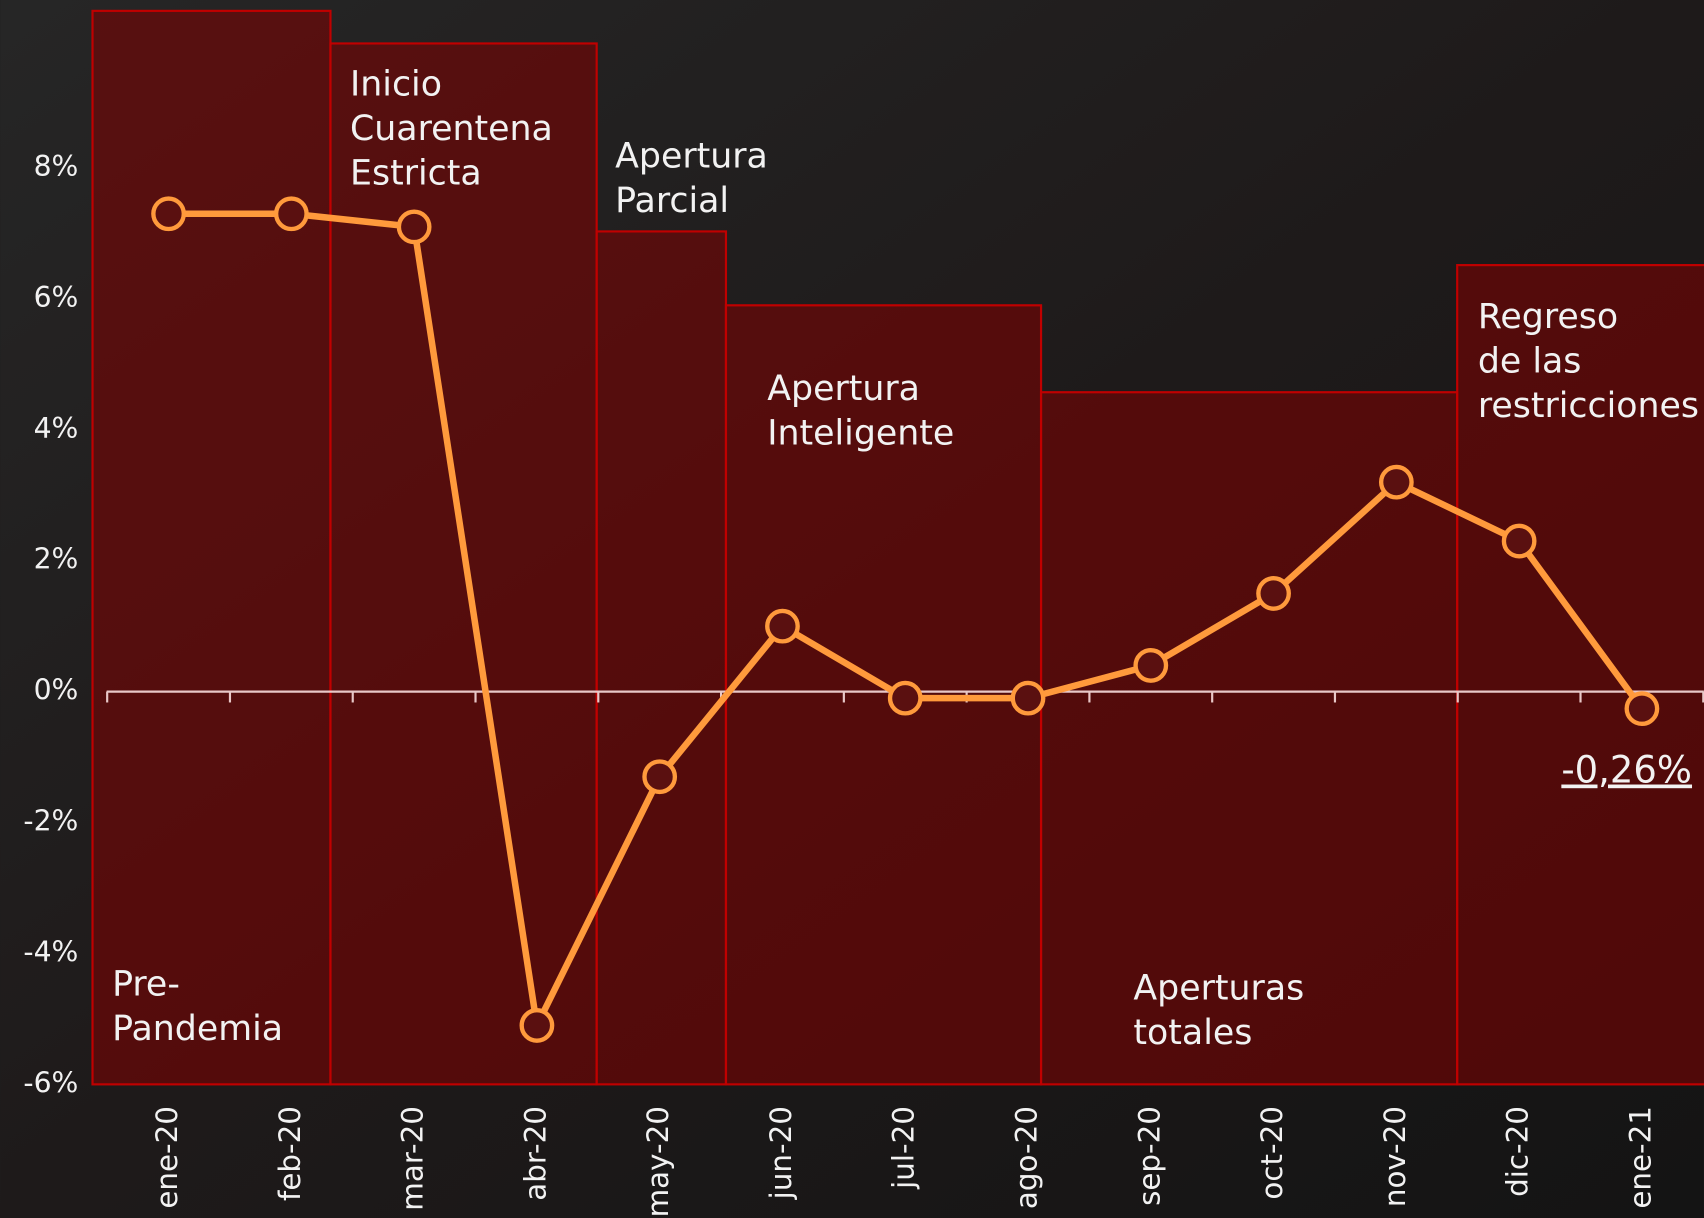 Image resolution: width=1704 pixels, height=1218 pixels. What do you see at coordinates (50, 951) in the screenshot?
I see `y-tick-label: -4%` at bounding box center [50, 951].